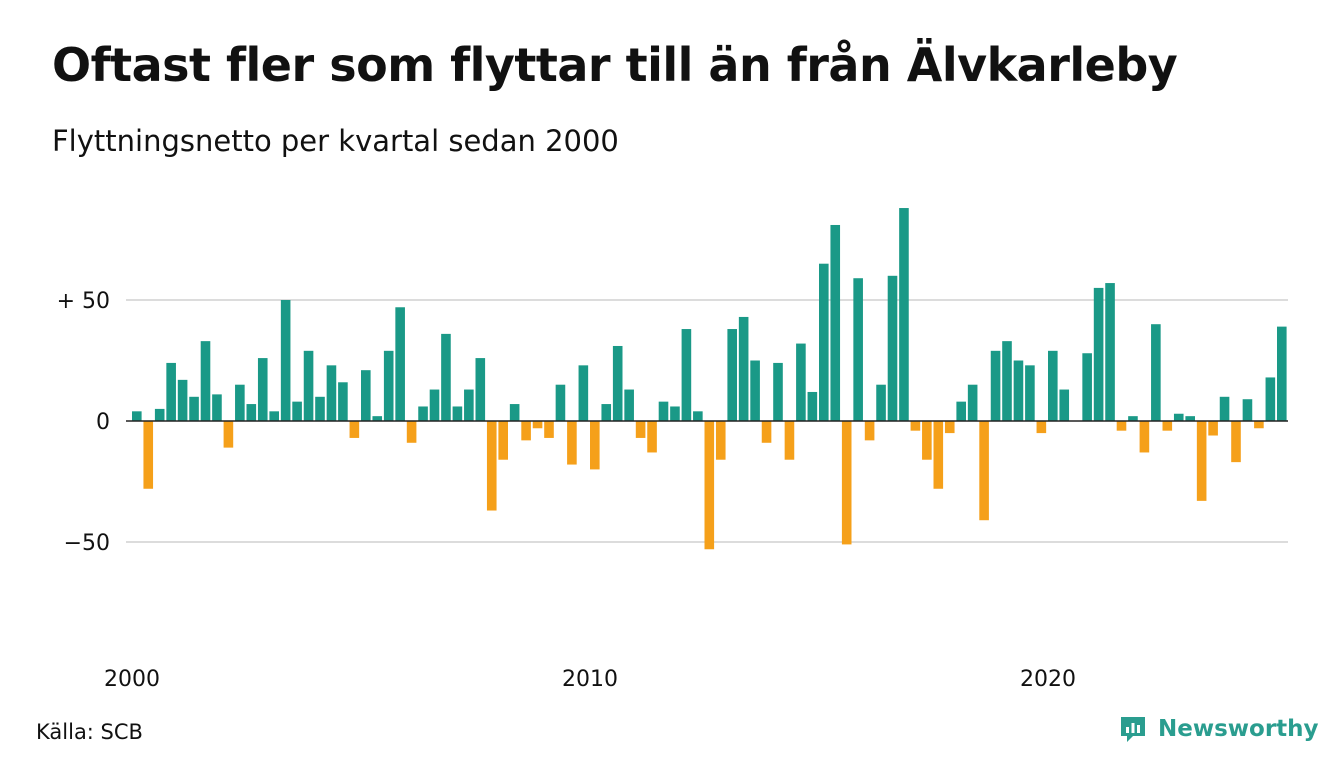 The width and height of the screenshot is (1340, 780). Describe the element at coordinates (972, 402) in the screenshot. I see `bar-2018K2` at that location.